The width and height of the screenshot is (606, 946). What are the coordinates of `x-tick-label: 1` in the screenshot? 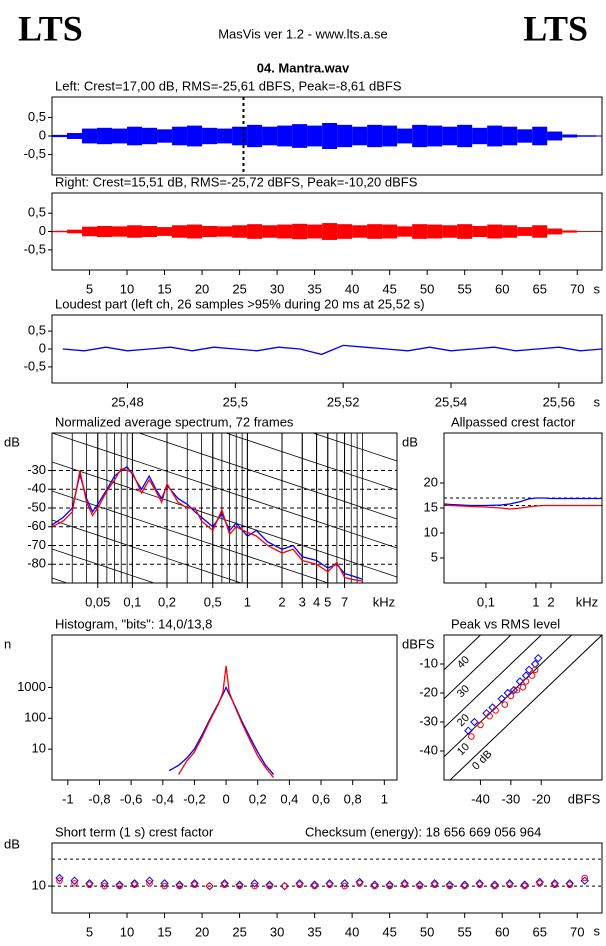 It's located at (247, 601).